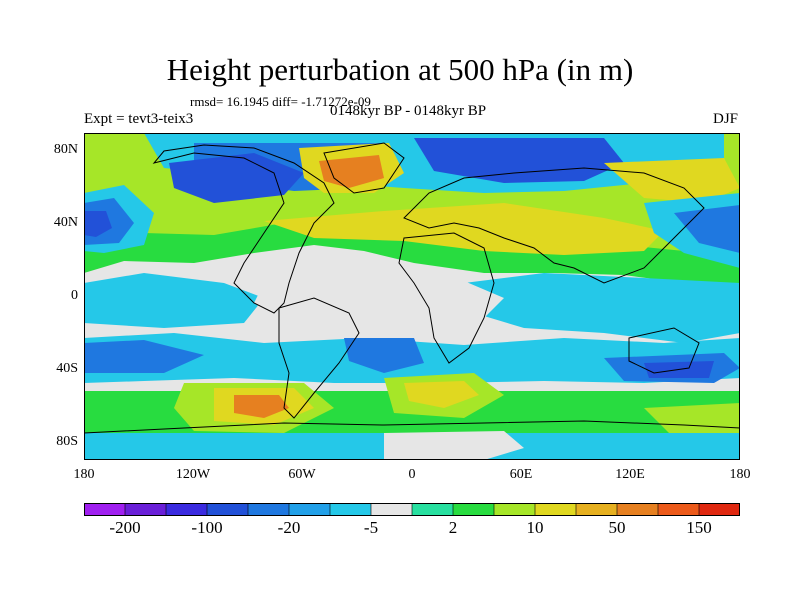  I want to click on colorbar-cells, so click(412, 509).